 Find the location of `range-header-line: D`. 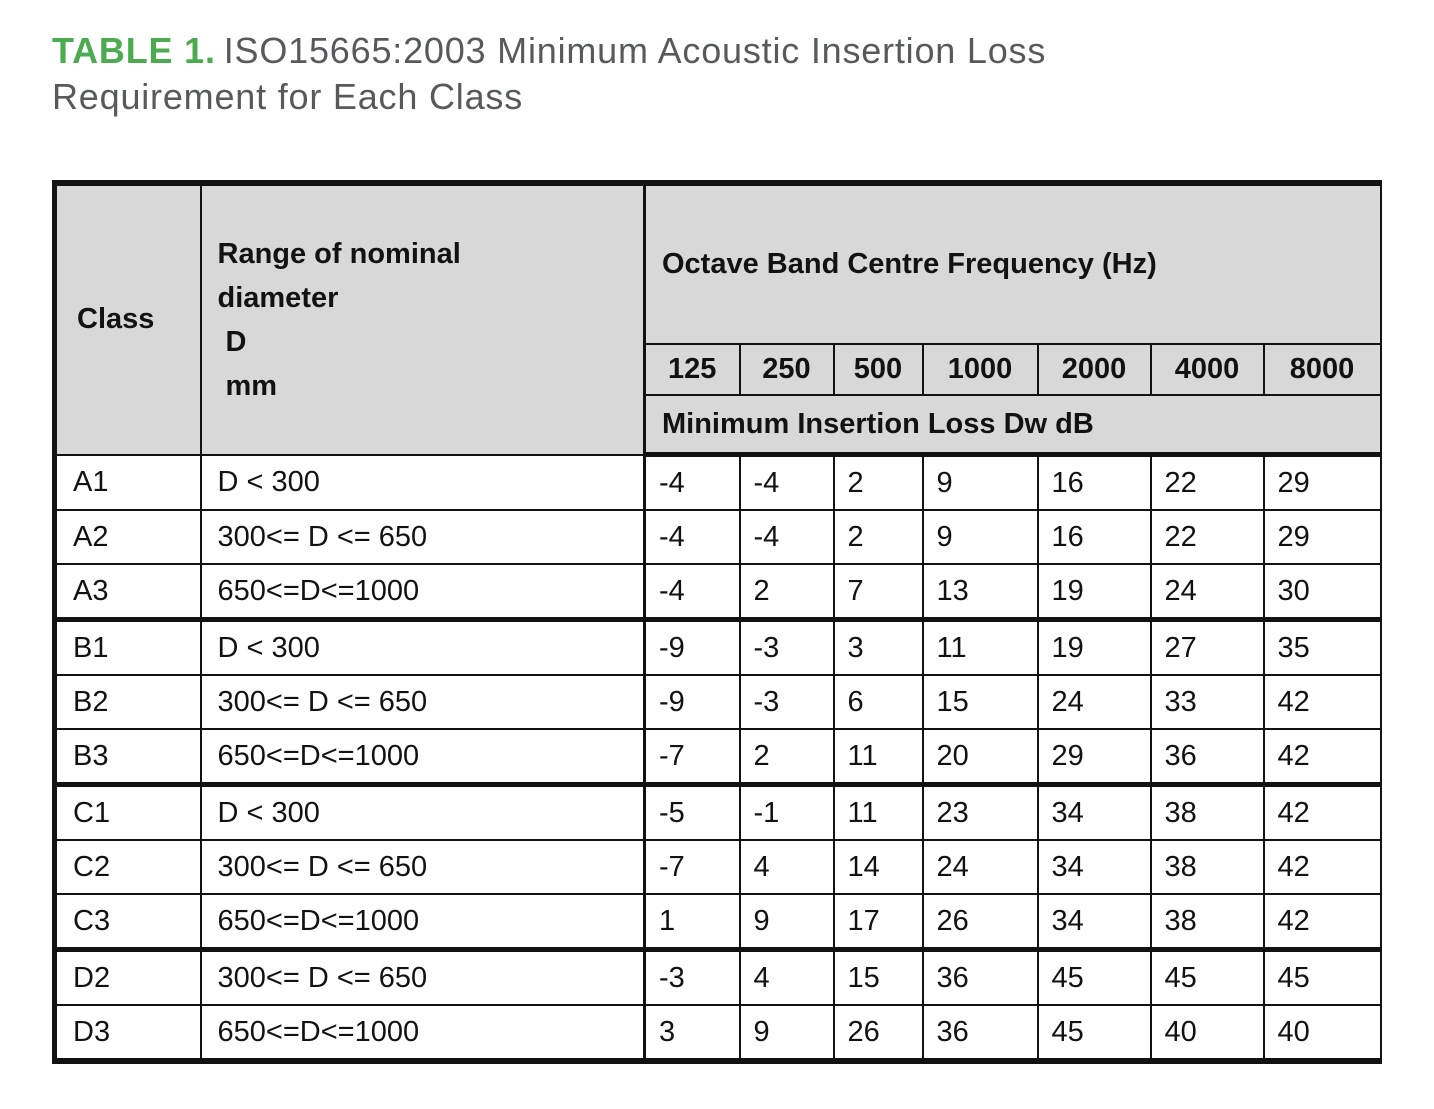

range-header-line: D is located at coordinates (236, 341).